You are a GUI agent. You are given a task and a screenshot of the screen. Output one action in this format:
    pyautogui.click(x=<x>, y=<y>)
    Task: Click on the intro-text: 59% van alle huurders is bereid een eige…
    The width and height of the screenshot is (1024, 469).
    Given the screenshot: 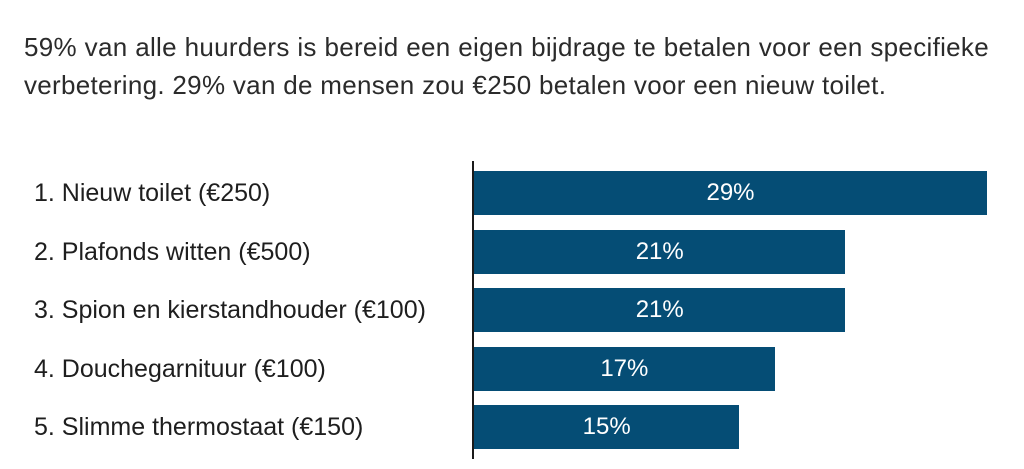 What is the action you would take?
    pyautogui.click(x=506, y=66)
    